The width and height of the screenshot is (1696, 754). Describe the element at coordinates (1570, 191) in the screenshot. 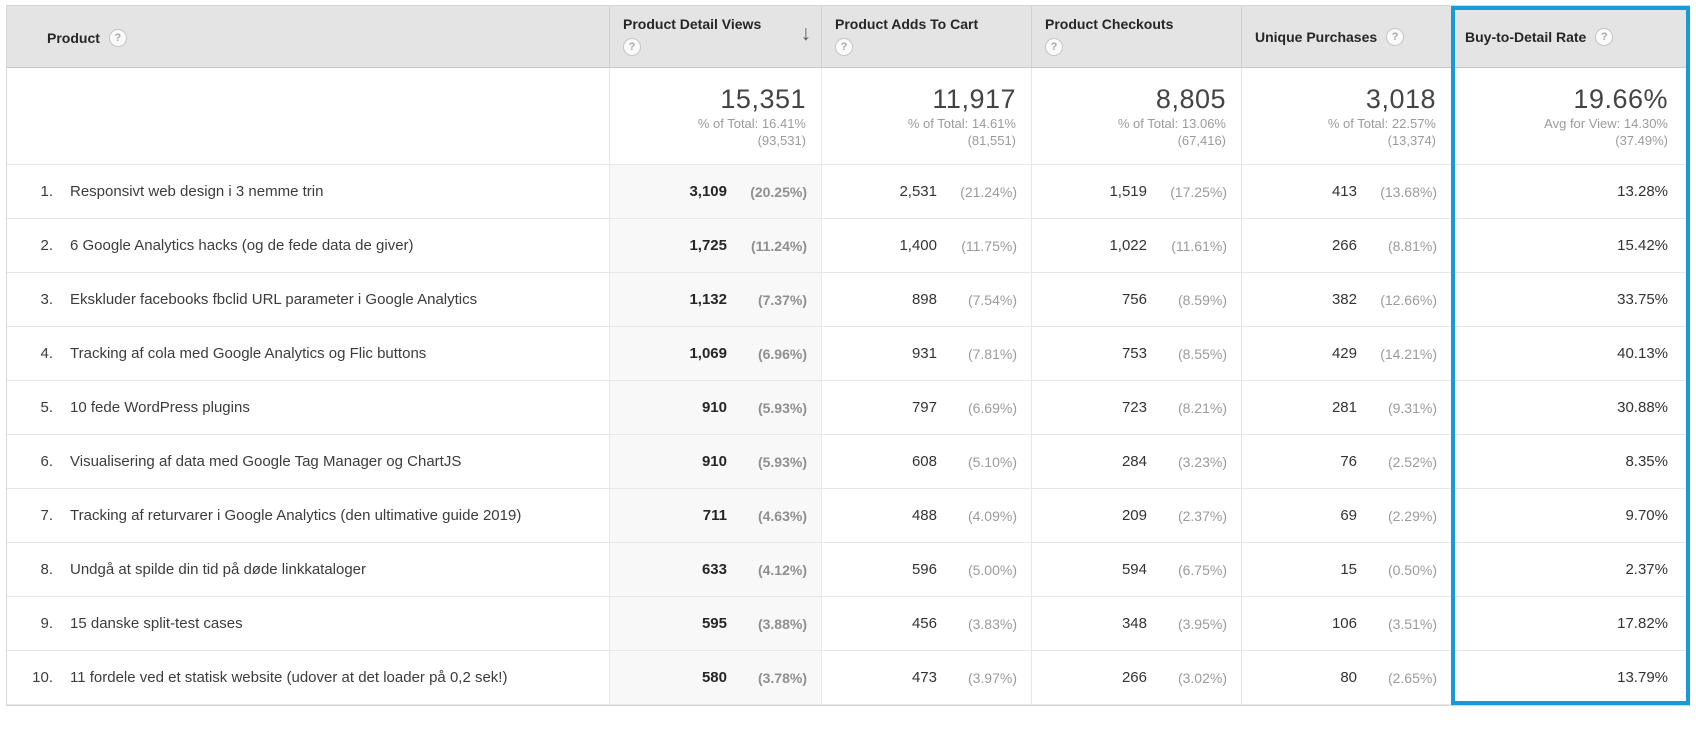

I see `buy-to-detail-value: 13.28%` at that location.